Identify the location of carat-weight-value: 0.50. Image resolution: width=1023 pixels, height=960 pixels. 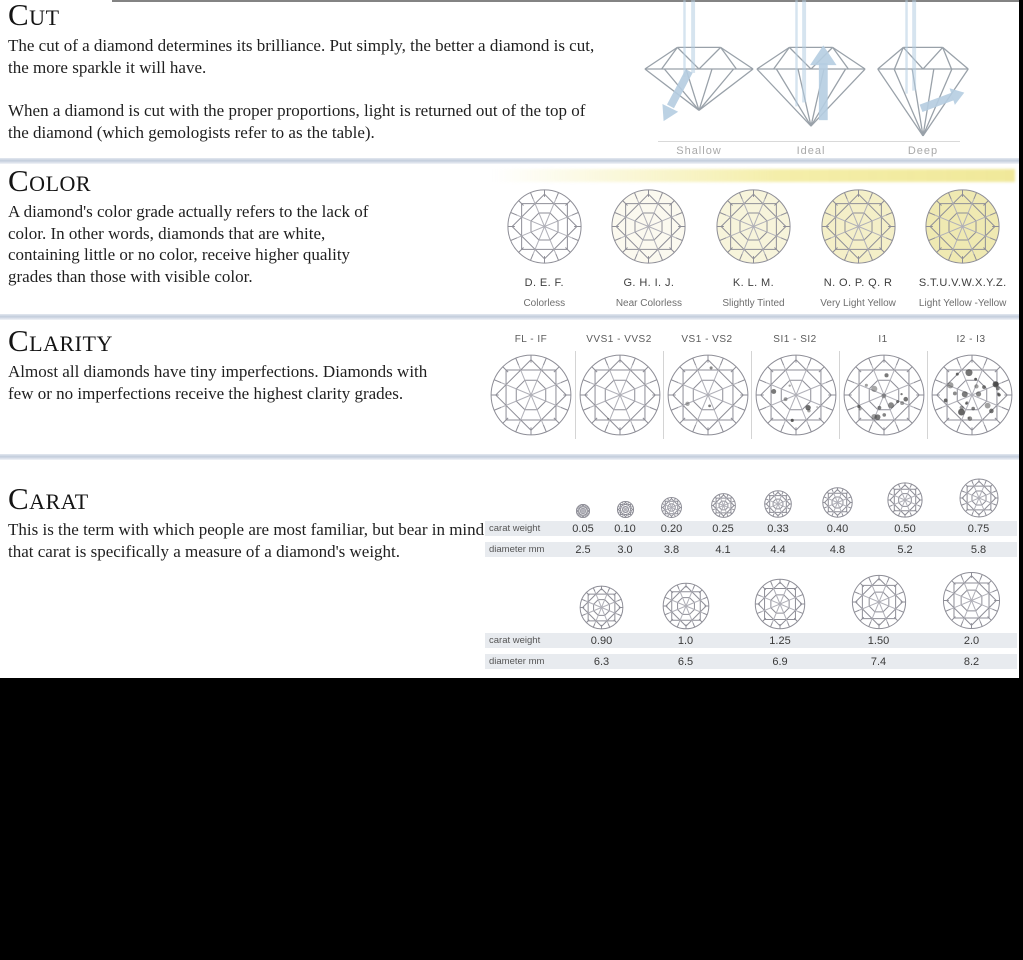
(905, 528).